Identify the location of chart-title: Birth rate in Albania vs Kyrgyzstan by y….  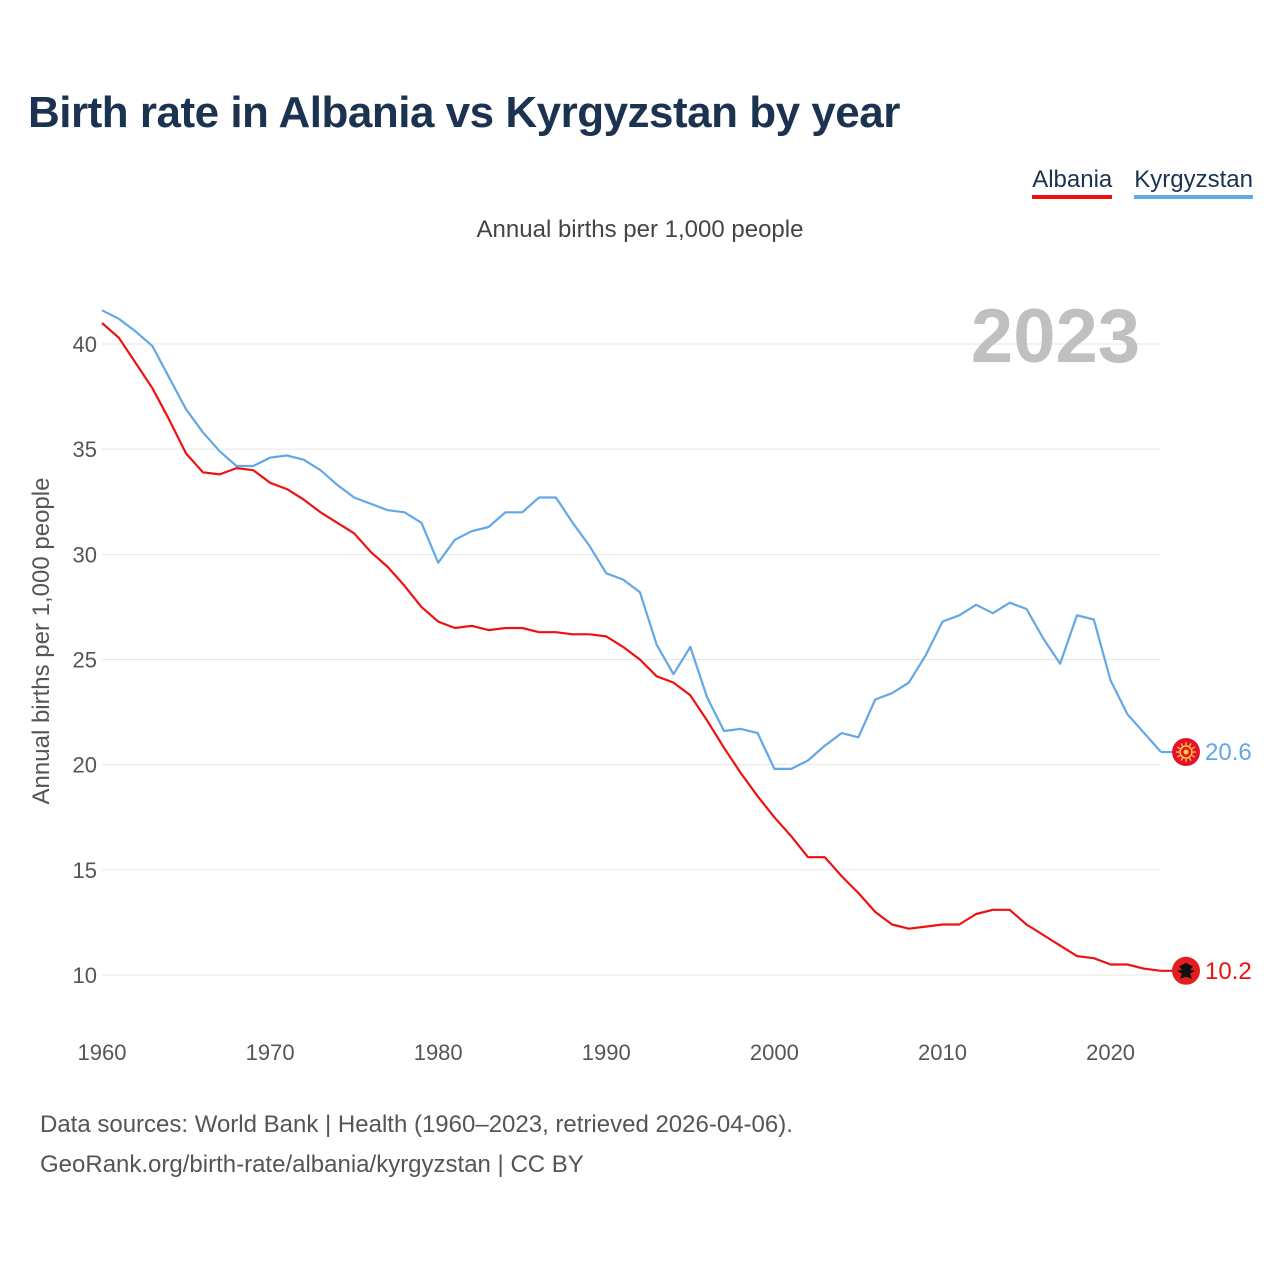
(464, 112).